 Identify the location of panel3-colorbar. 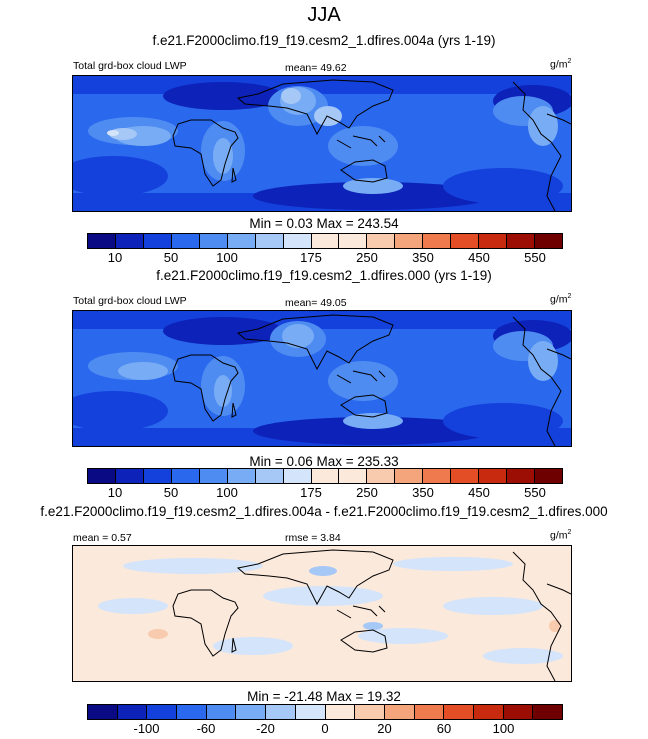
(325, 712).